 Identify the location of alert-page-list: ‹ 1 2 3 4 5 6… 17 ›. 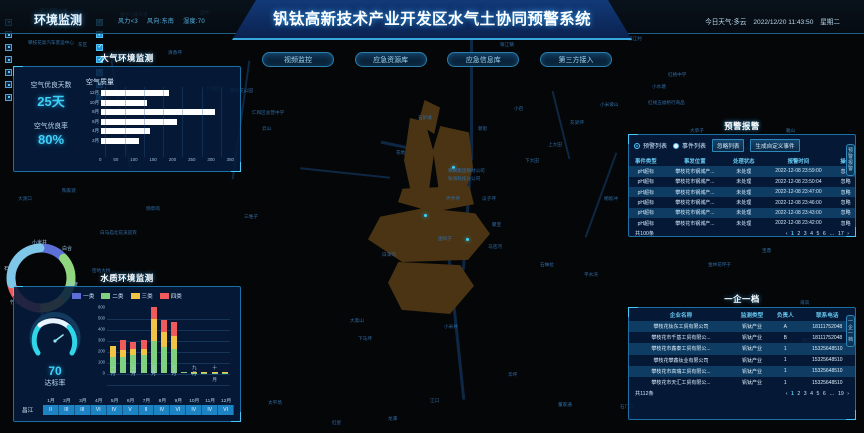
(817, 234).